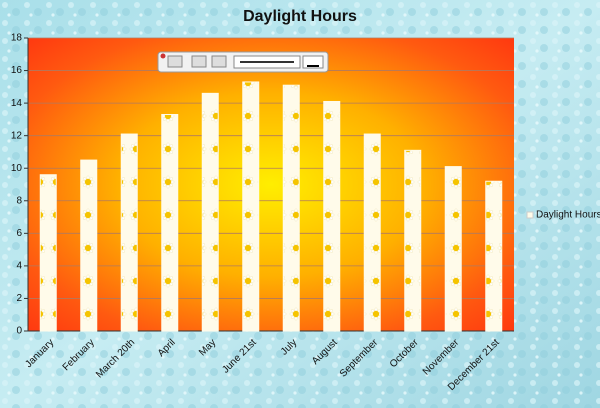 This screenshot has width=600, height=408. What do you see at coordinates (243, 62) in the screenshot?
I see `floating-toolbar` at bounding box center [243, 62].